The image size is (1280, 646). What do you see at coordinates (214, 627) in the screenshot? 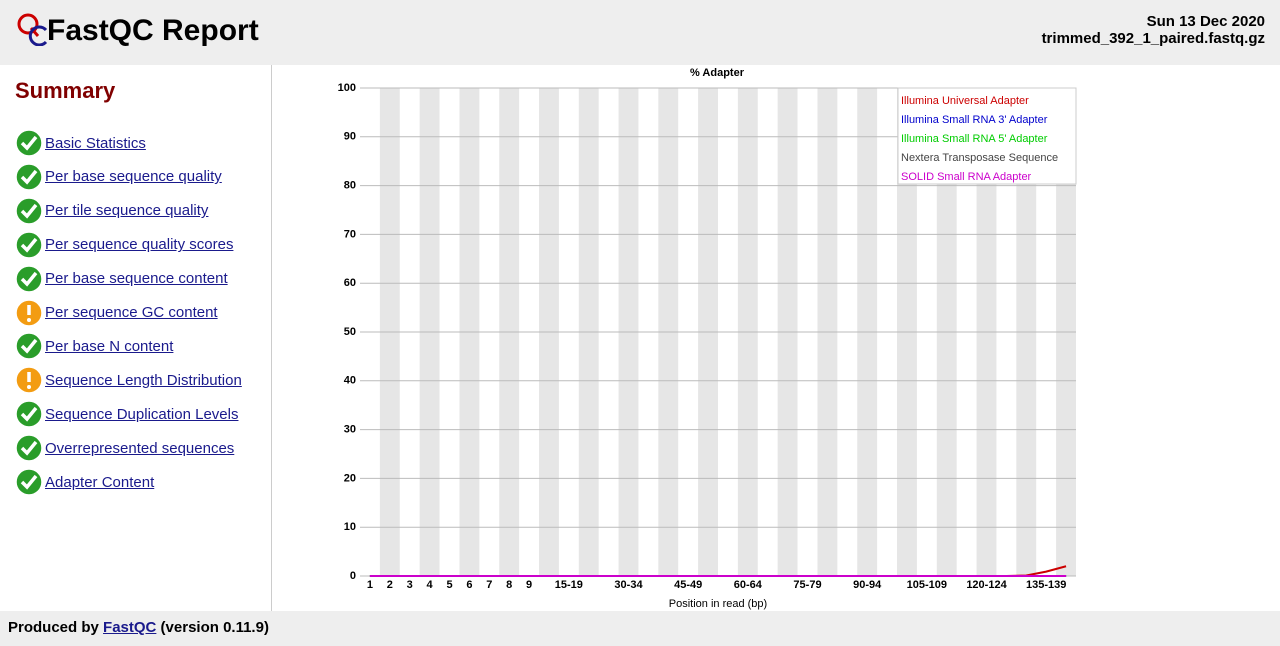
I see `footer-suffix: (version 0.11.9)` at bounding box center [214, 627].